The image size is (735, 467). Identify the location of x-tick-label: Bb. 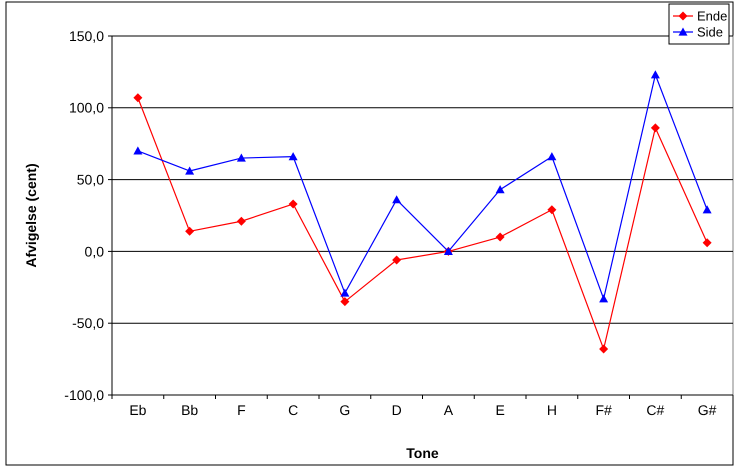
(189, 410).